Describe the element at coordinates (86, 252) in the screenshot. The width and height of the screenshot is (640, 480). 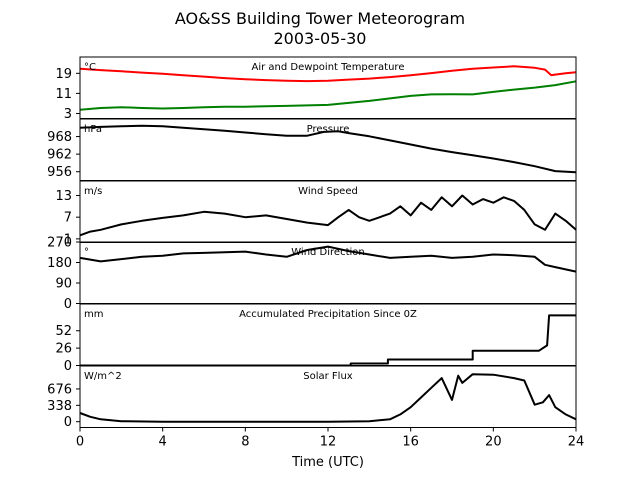
I see `unit-label-direction: °` at that location.